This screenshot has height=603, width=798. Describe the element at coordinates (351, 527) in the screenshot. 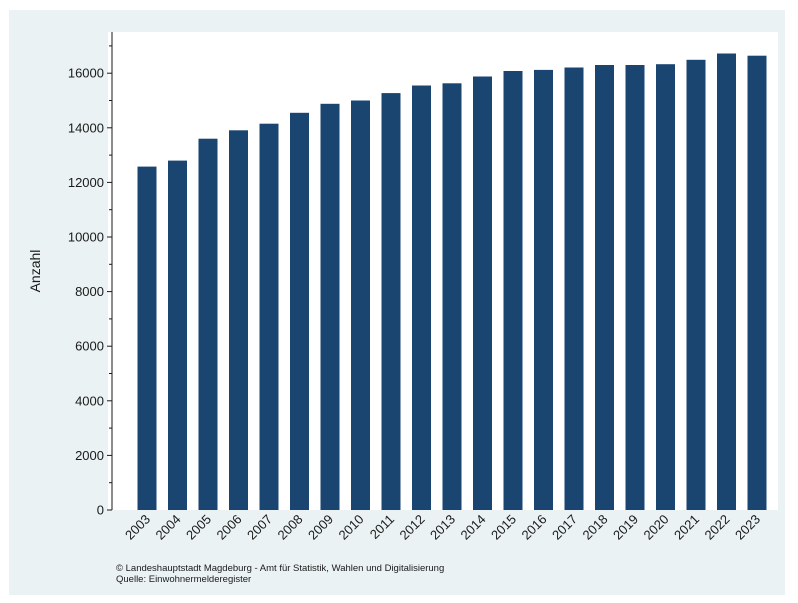

I see `x-tick-label-2010: 2010` at that location.